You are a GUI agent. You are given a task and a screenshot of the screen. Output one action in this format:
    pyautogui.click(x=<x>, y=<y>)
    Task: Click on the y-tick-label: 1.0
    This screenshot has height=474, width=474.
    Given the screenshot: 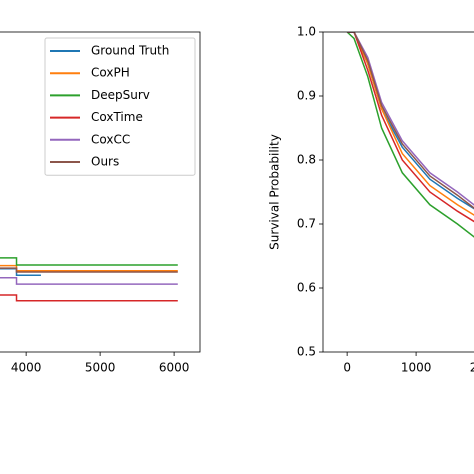 What is the action you would take?
    pyautogui.click(x=306, y=32)
    